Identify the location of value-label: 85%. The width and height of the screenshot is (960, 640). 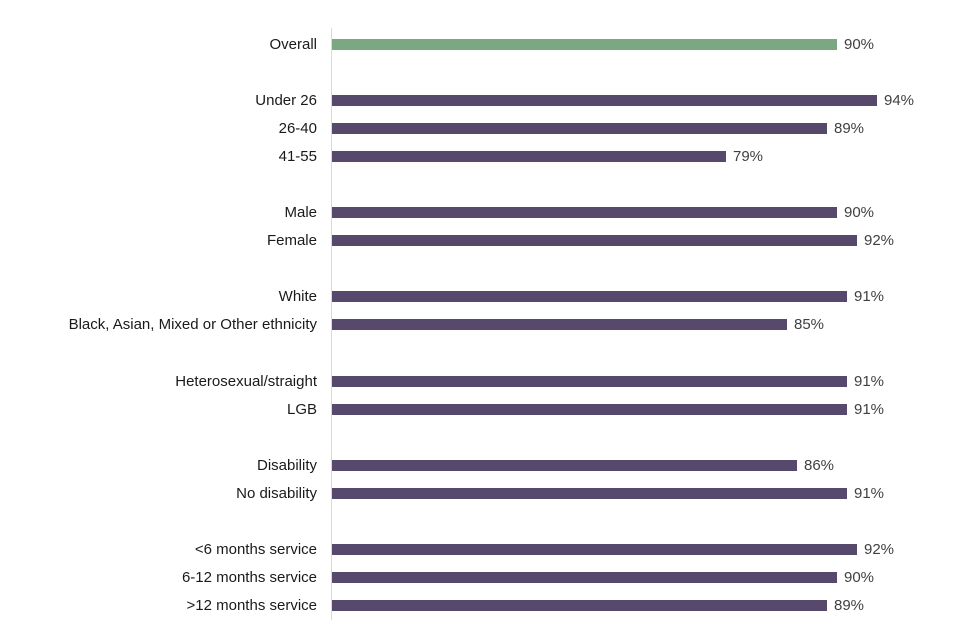
(809, 325).